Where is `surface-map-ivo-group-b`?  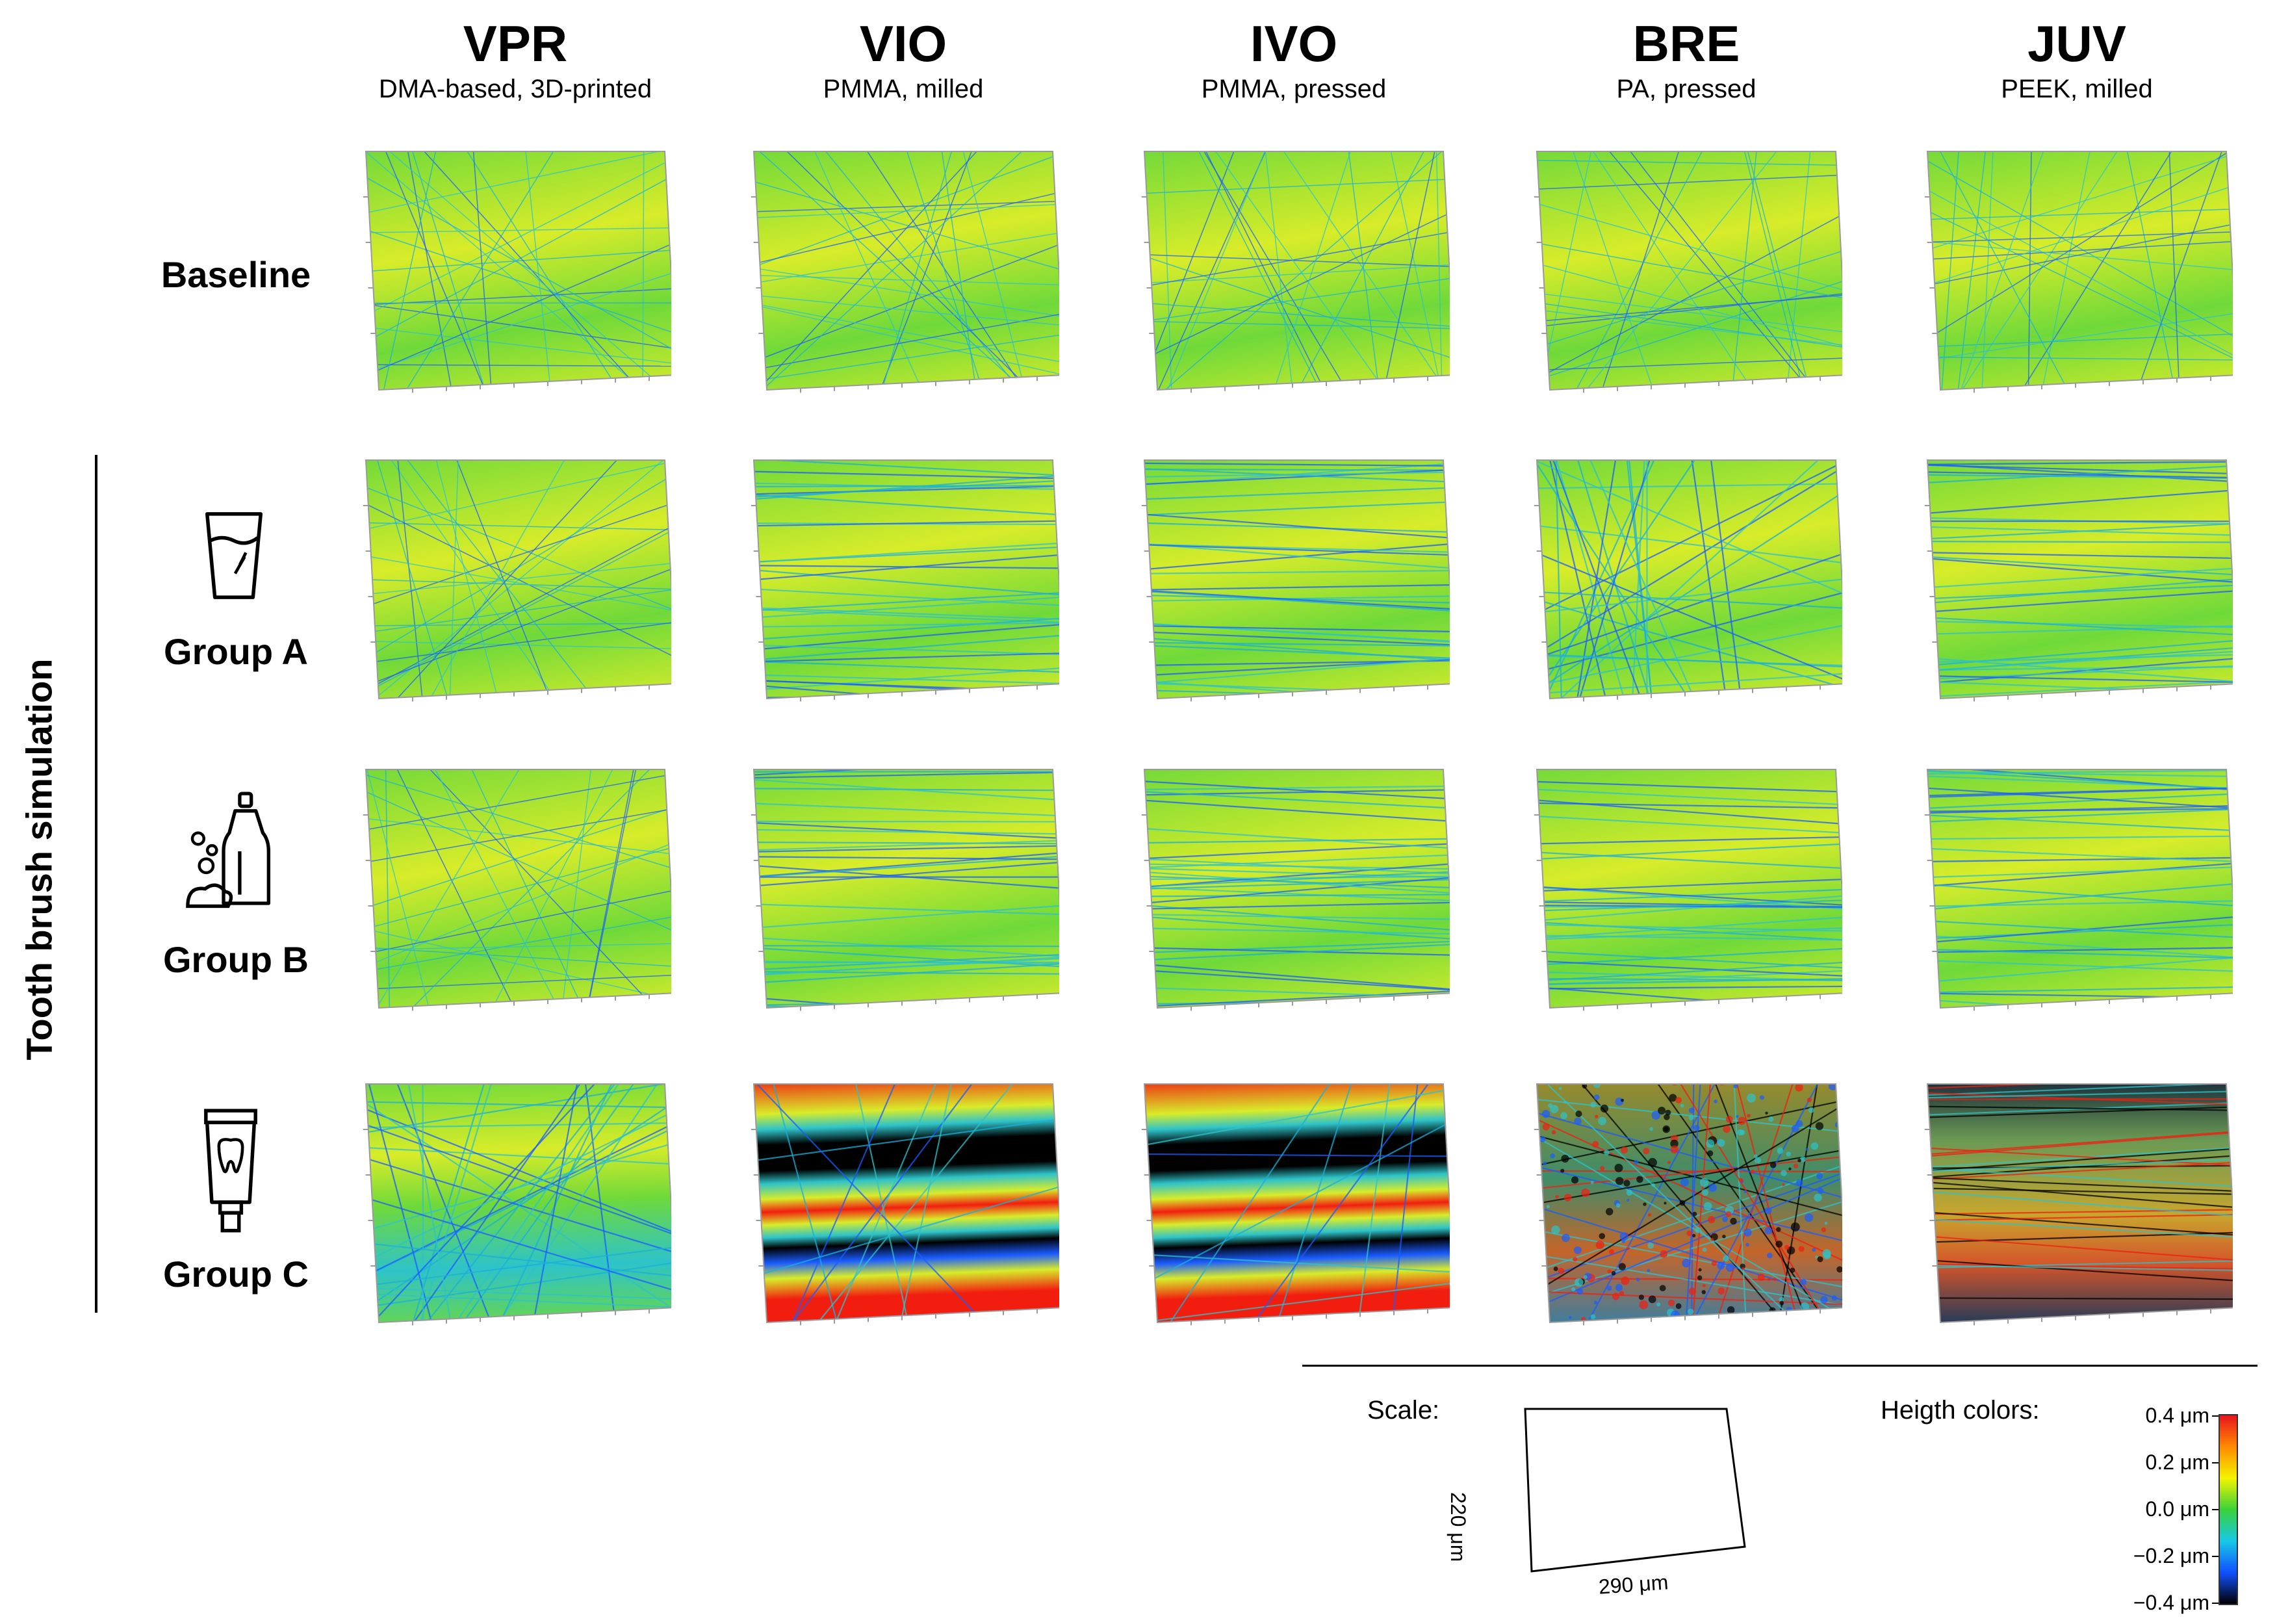 surface-map-ivo-group-b is located at coordinates (1297, 888).